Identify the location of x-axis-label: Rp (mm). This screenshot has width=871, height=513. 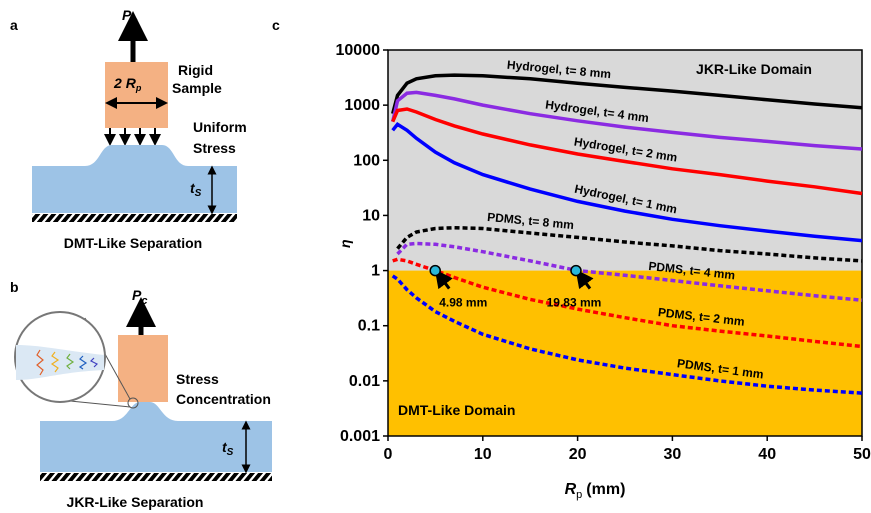
(595, 491).